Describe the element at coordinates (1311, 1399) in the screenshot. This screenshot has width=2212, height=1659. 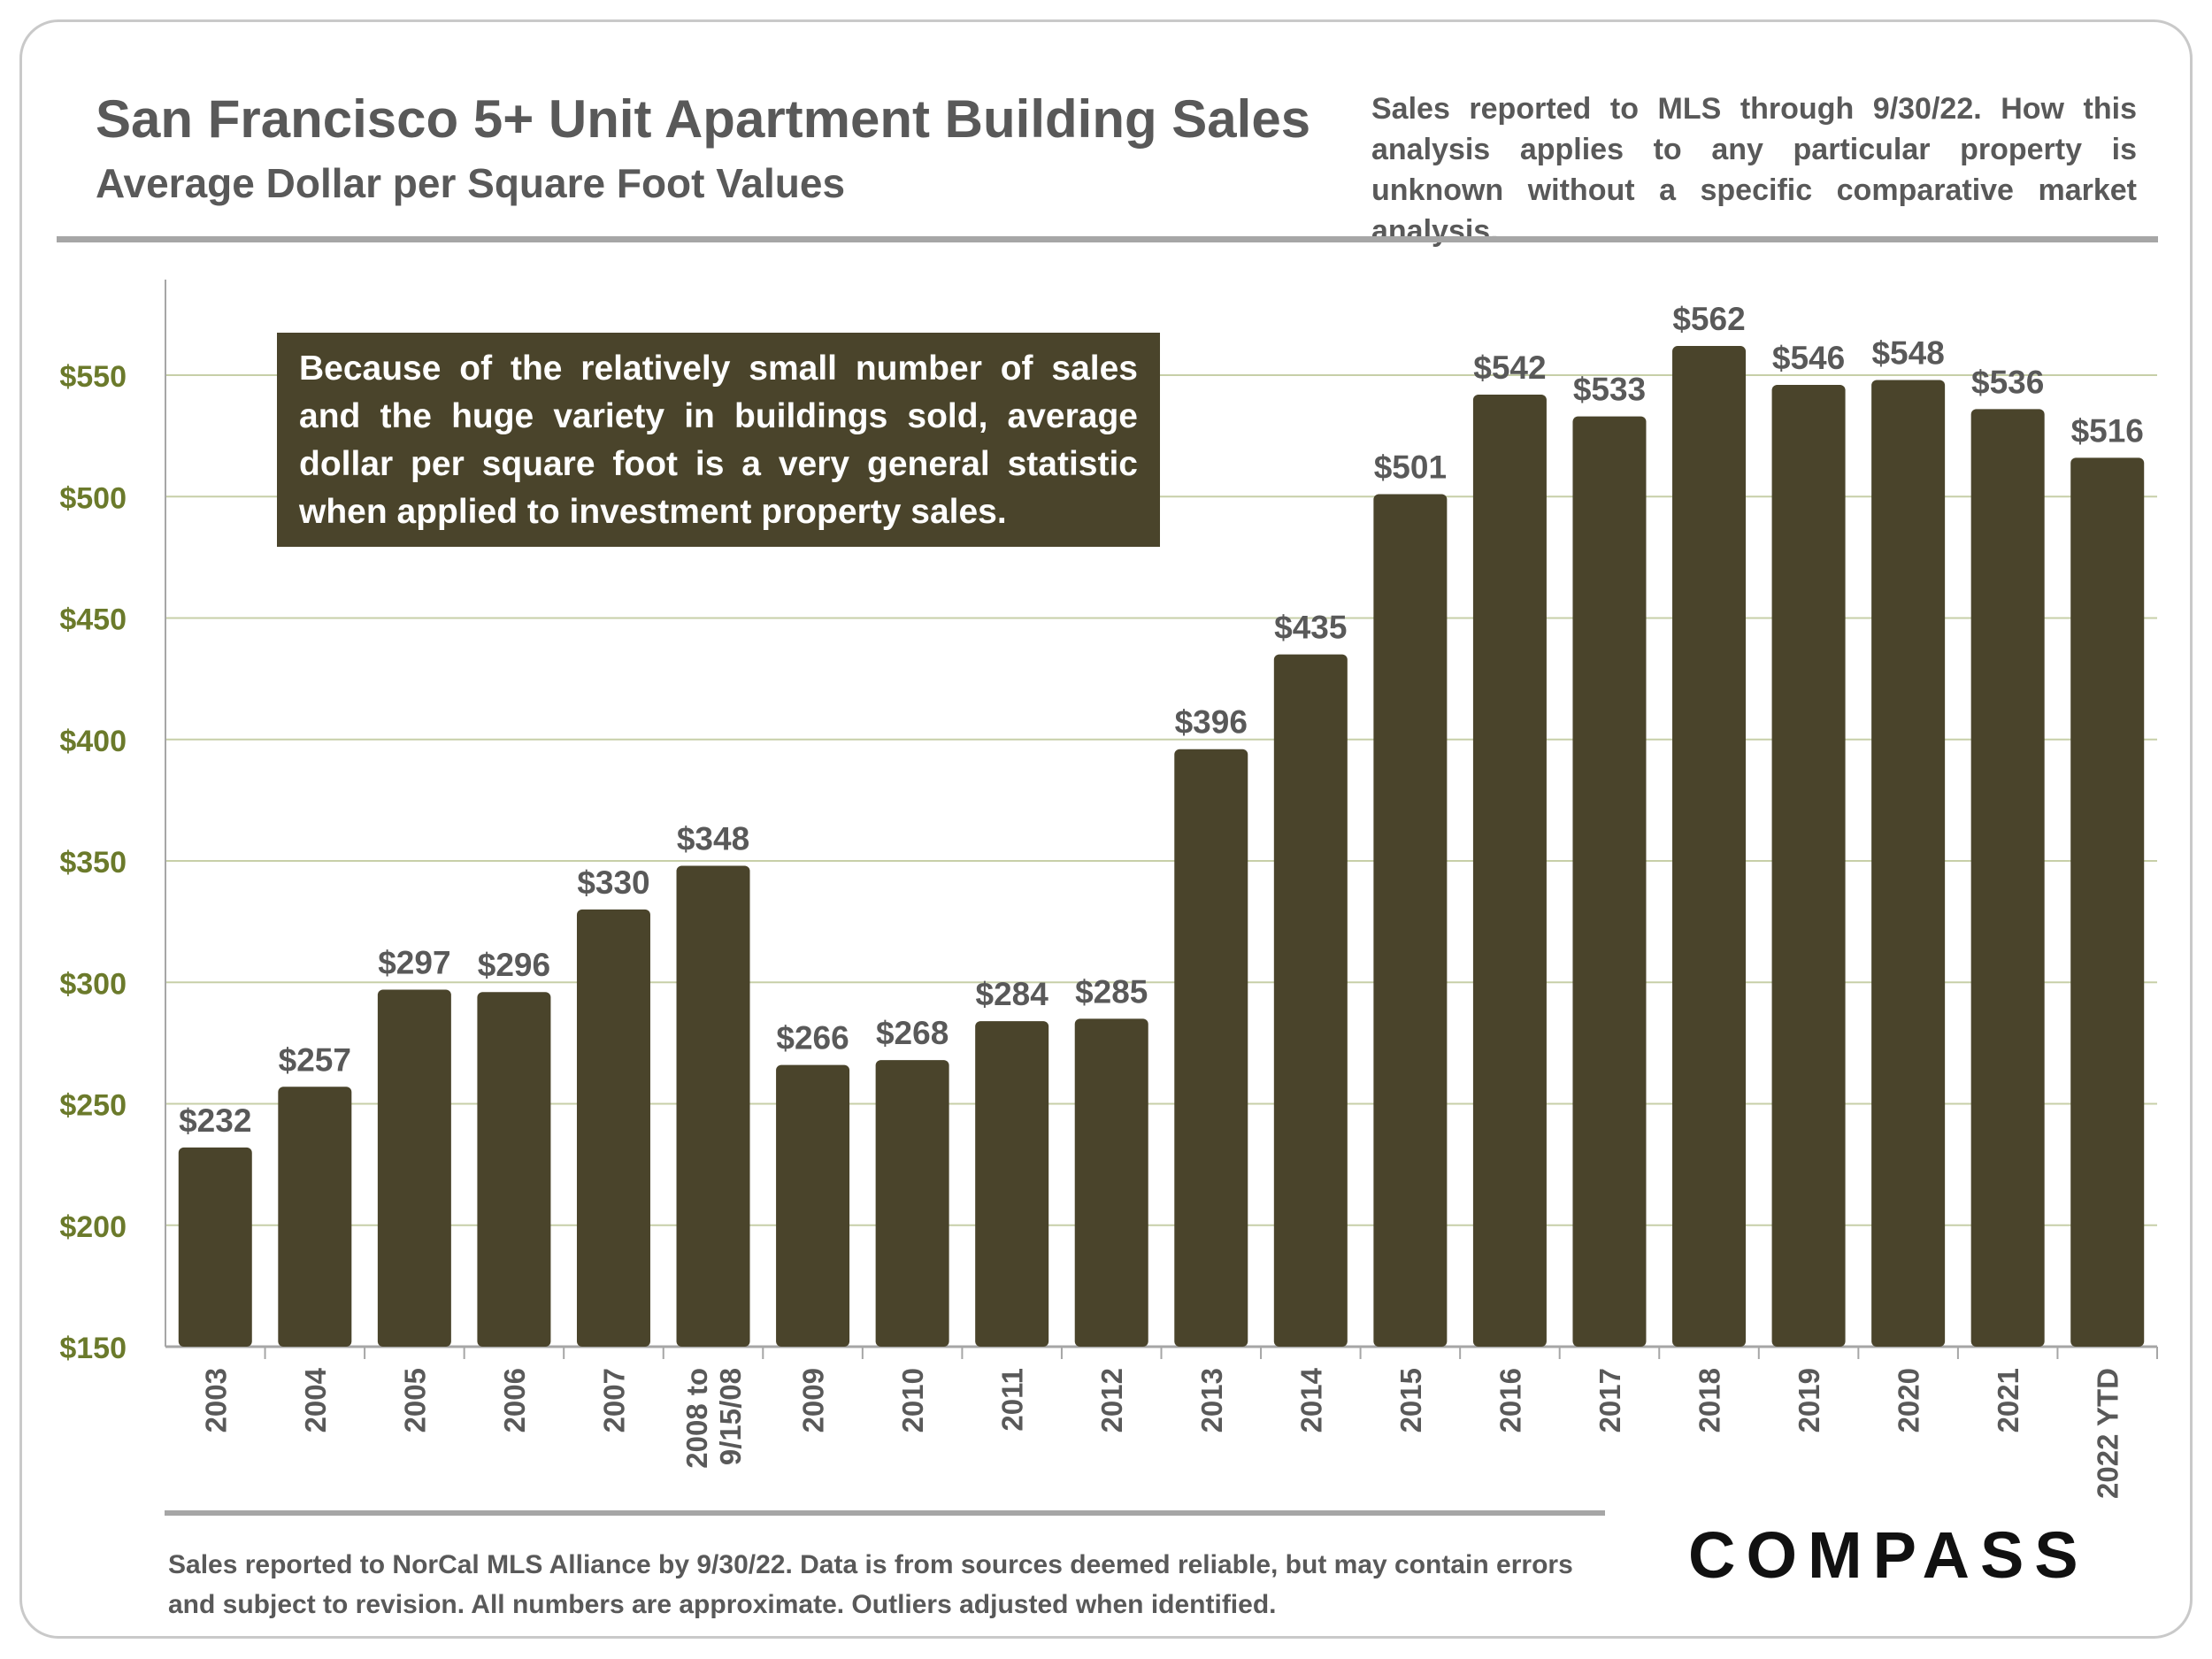
I see `x-tick-label: 2014` at that location.